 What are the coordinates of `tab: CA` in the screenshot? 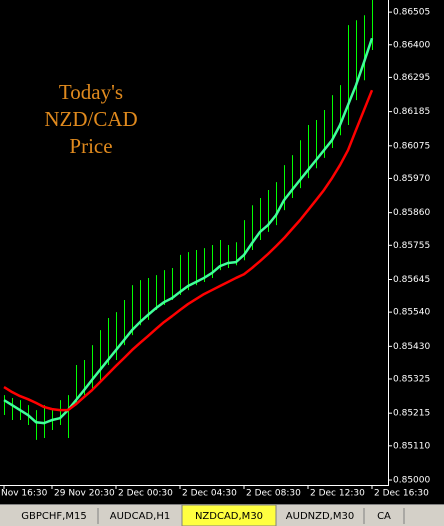 It's located at (384, 516).